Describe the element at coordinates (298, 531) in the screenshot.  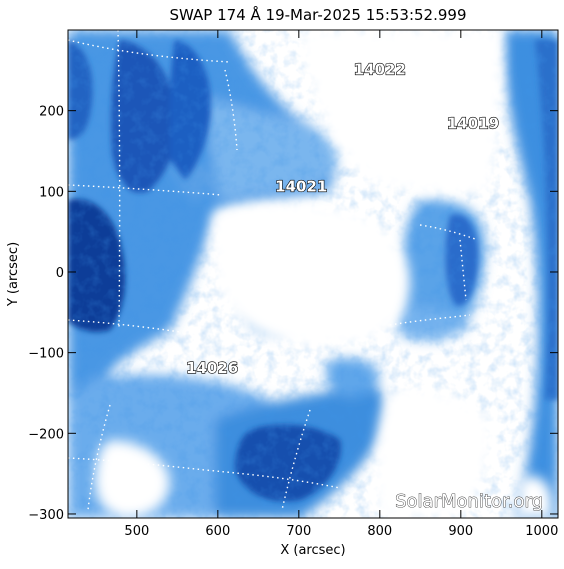
I see `x-tick-label: 700` at that location.